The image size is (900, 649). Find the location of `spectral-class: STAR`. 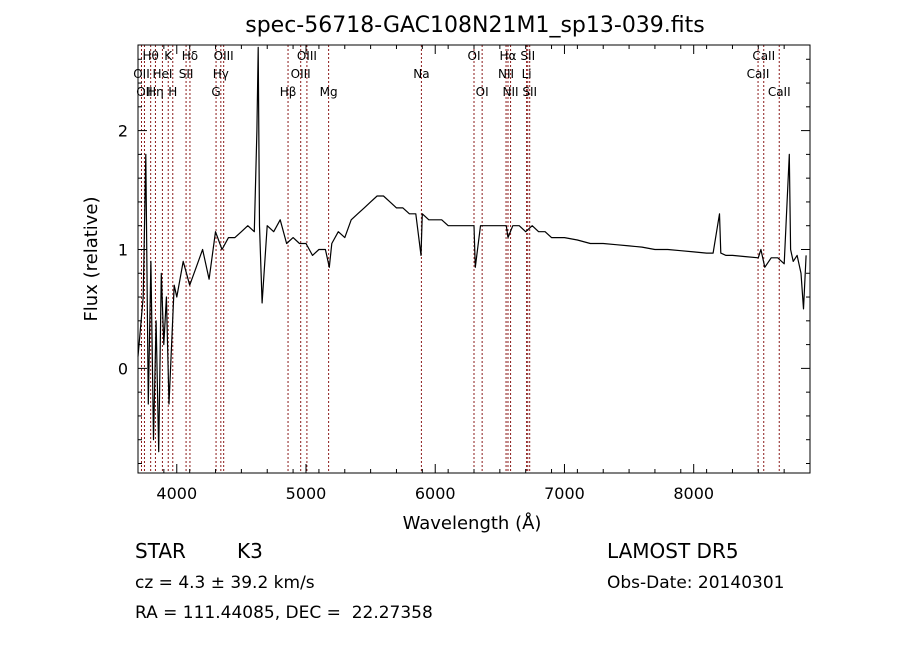

spectral-class: STAR is located at coordinates (160, 551).